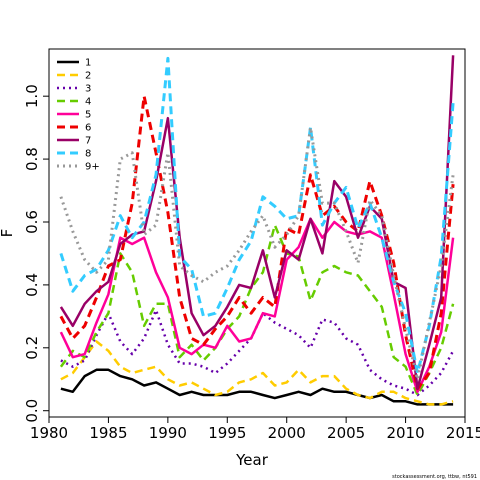  Describe the element at coordinates (227, 433) in the screenshot. I see `x-tick-label: 1995` at that location.